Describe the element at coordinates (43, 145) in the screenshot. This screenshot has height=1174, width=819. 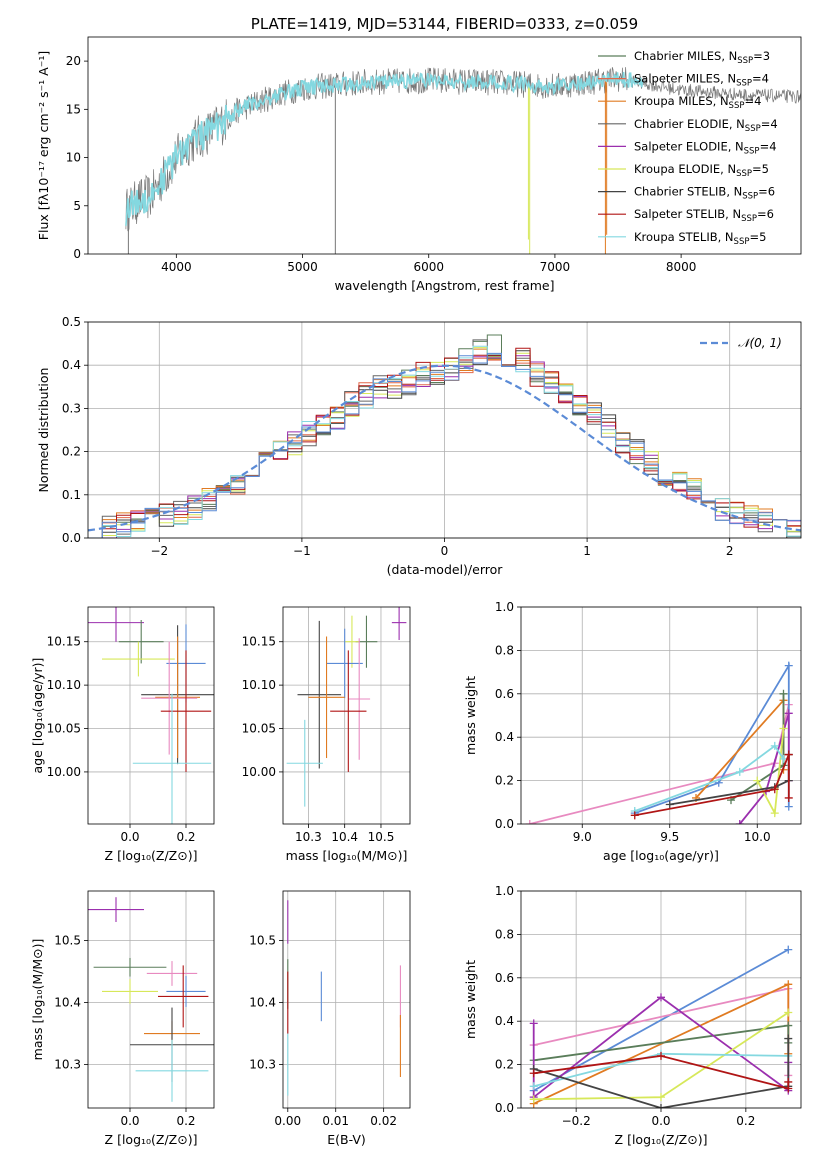
I see `y-axis-label: Flux [fλ10⁻¹⁷ erg cm⁻² s⁻¹ A⁻¹]` at that location.